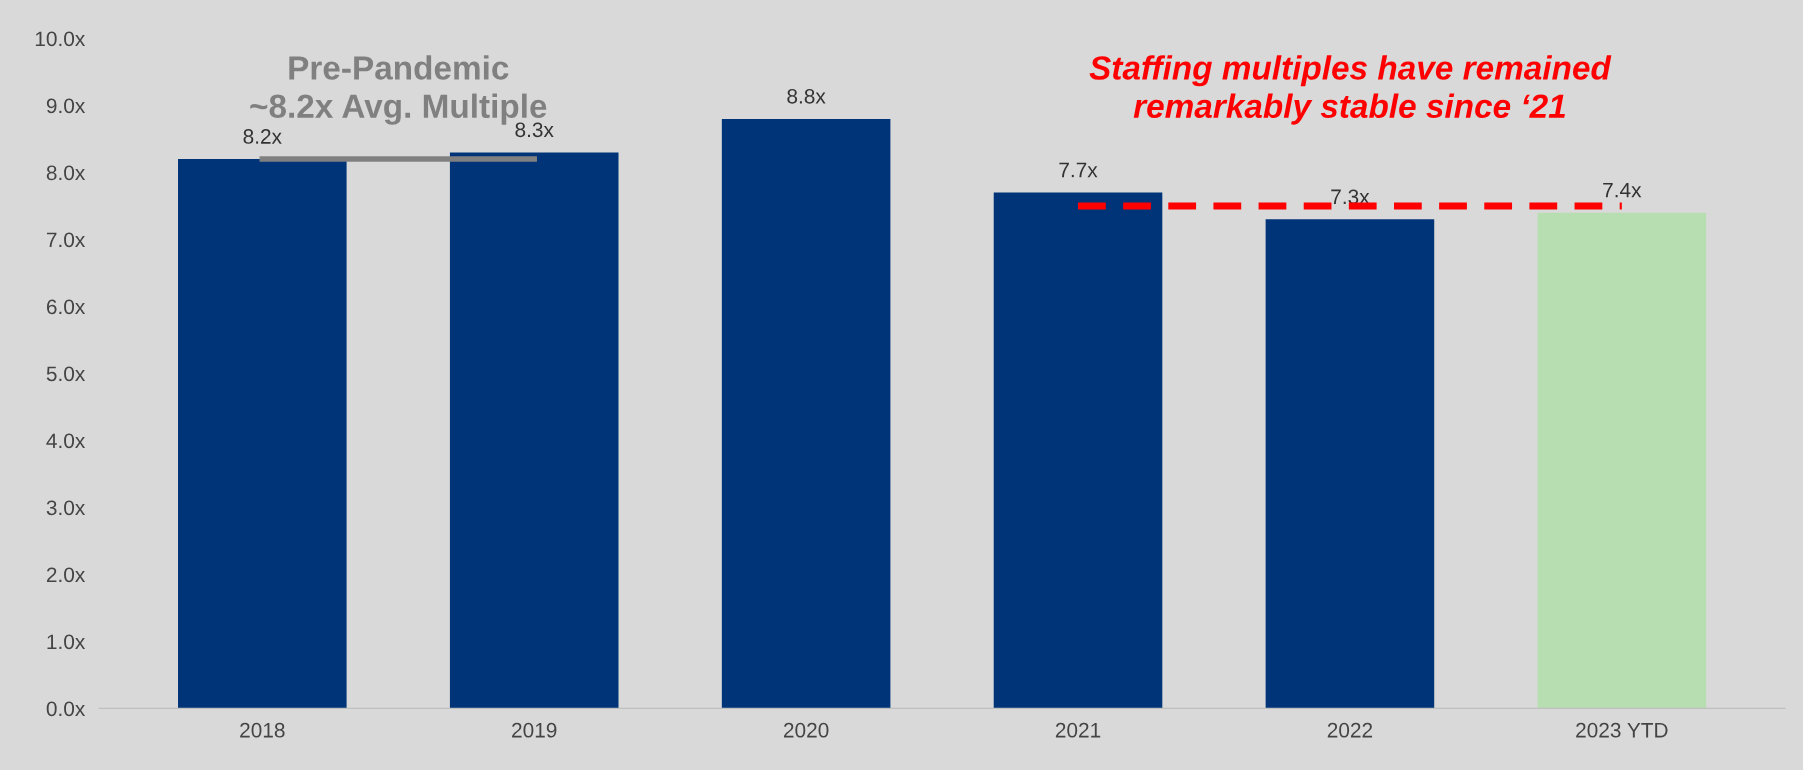 The height and width of the screenshot is (770, 1803). I want to click on y-tick-label: 6.0x, so click(66, 307).